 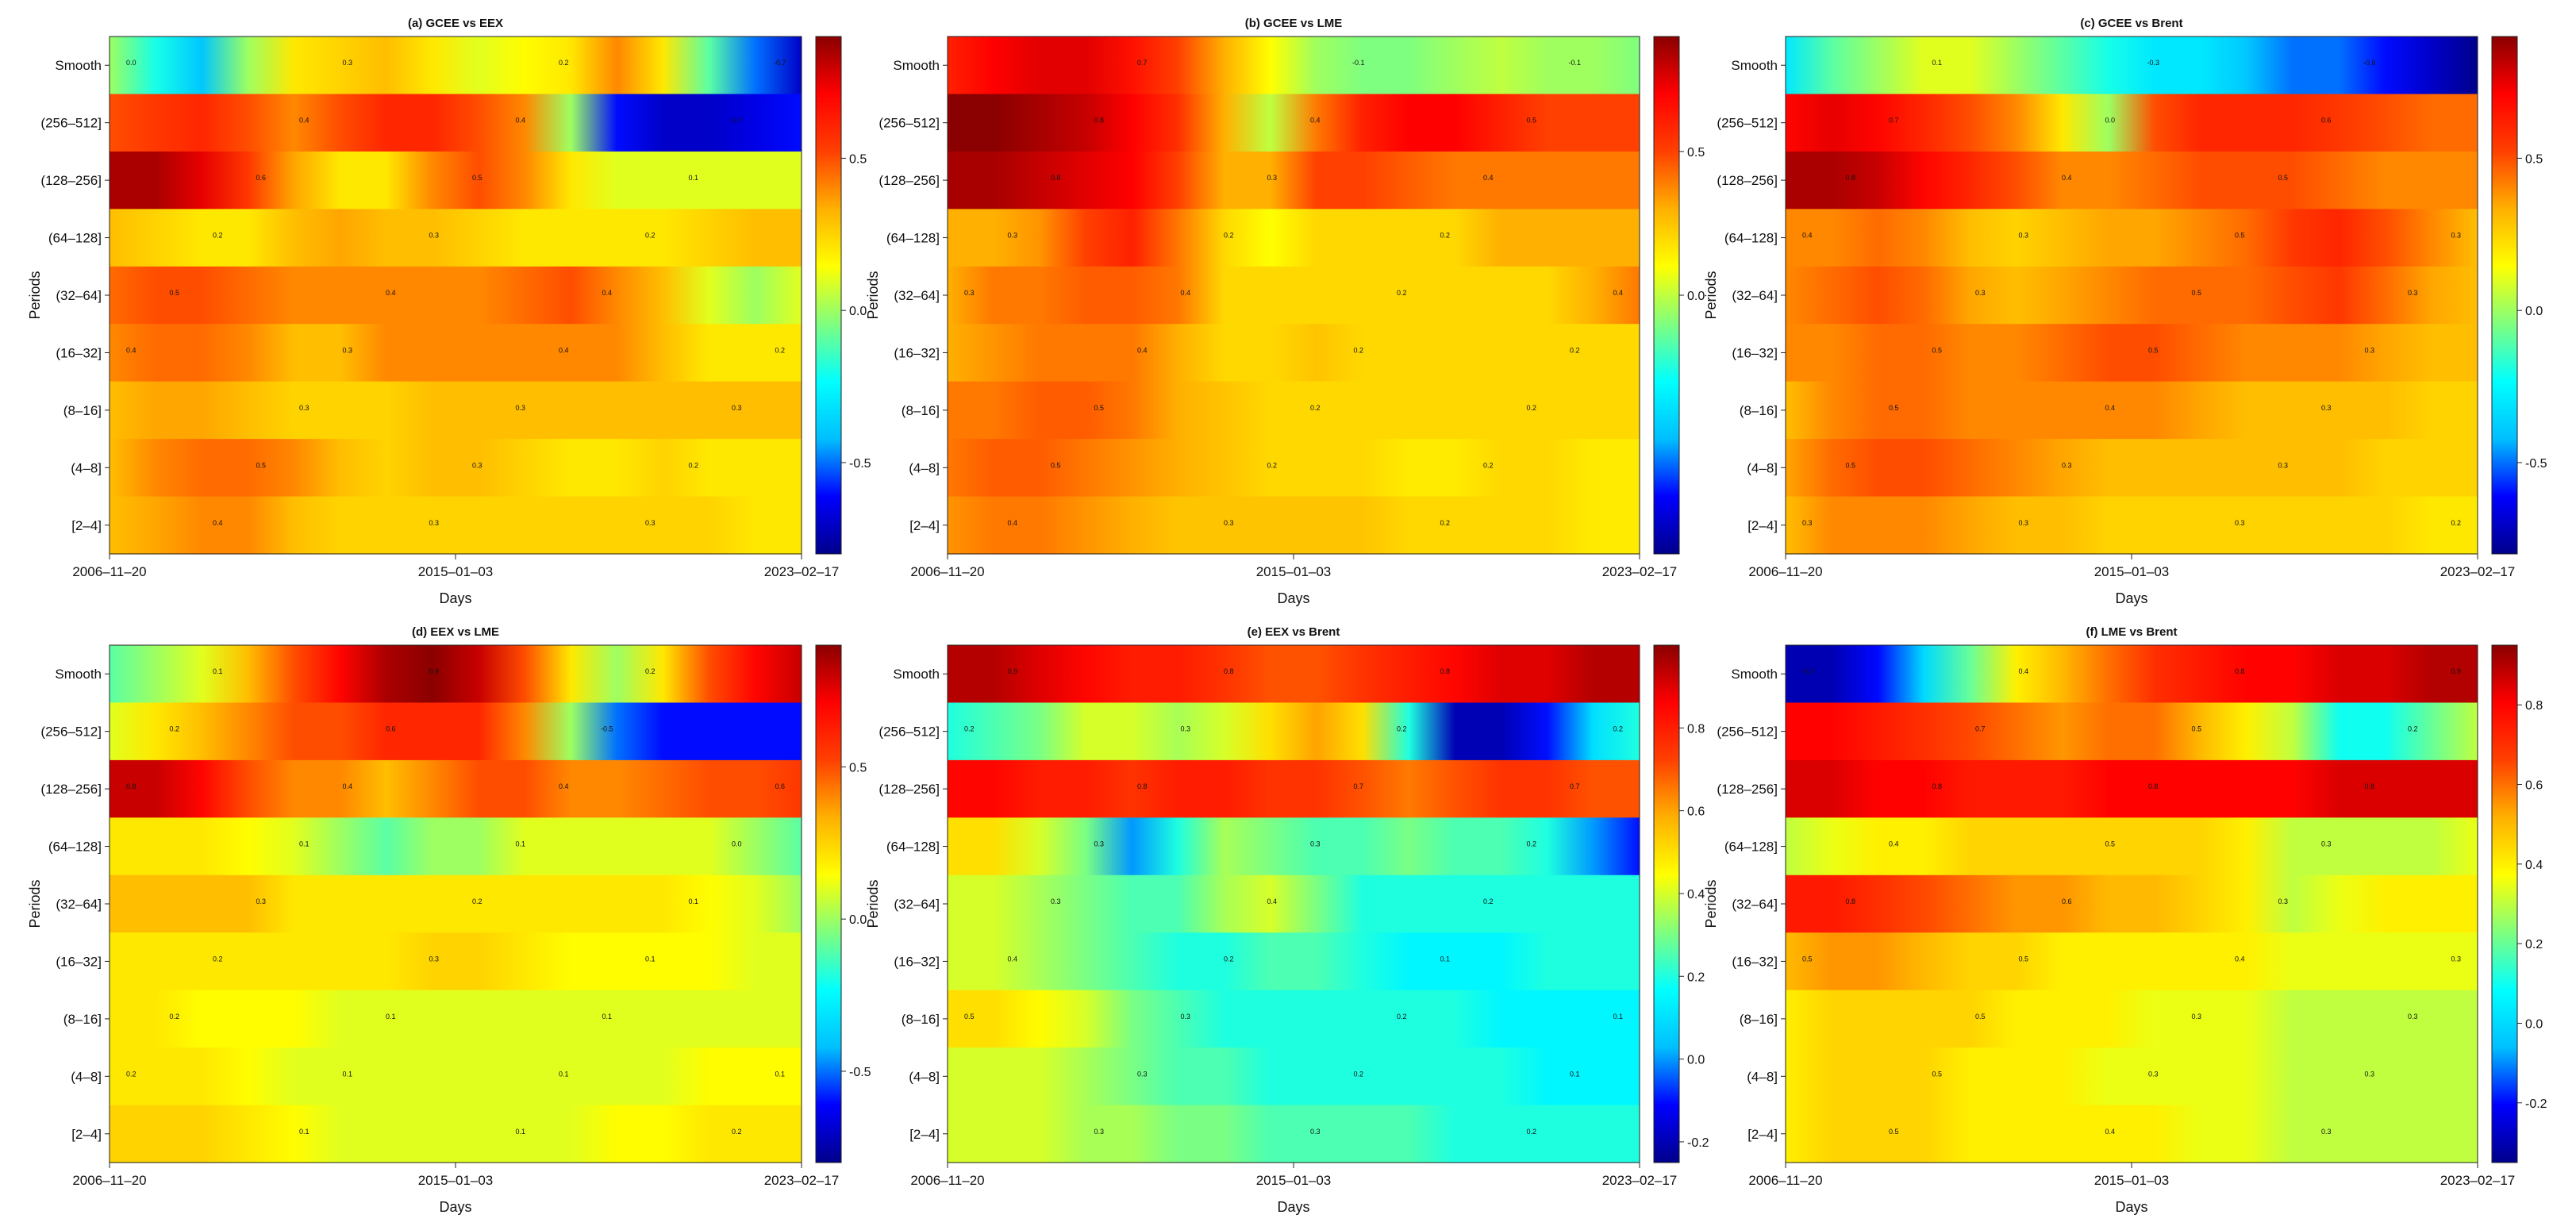 What do you see at coordinates (2131, 24) in the screenshot?
I see `chart-title: (c) GCEE vs Brent` at bounding box center [2131, 24].